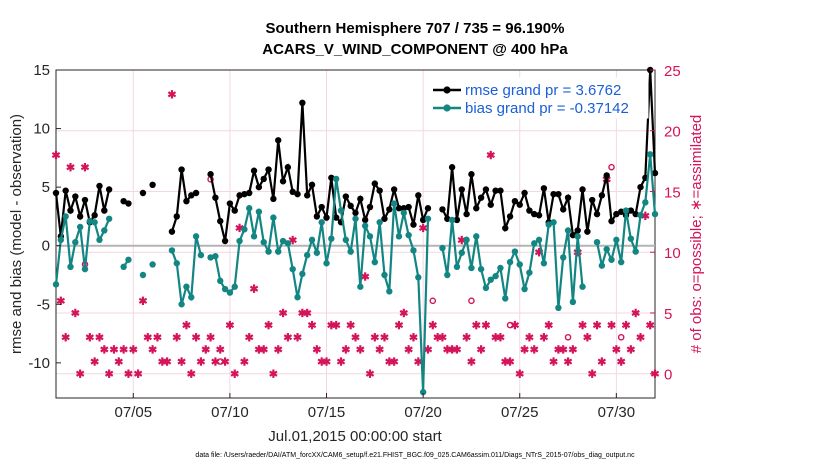 This screenshot has width=830, height=470. Describe the element at coordinates (668, 314) in the screenshot. I see `y-tick-label-right: 5` at that location.